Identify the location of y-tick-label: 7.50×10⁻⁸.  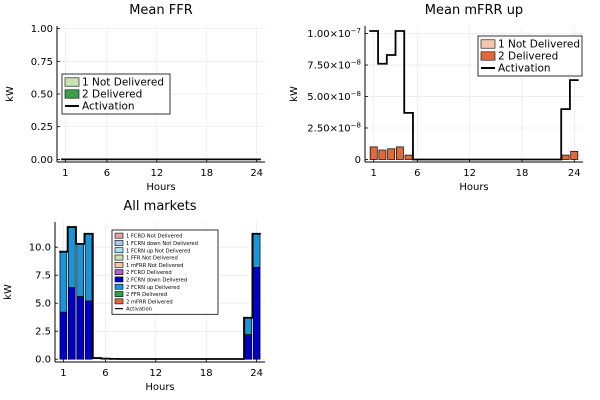
(334, 65).